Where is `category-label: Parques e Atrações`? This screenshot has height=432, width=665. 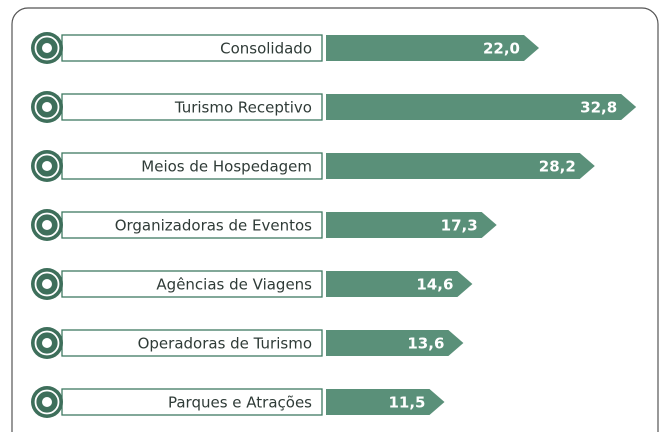 category-label: Parques e Atrações is located at coordinates (240, 403).